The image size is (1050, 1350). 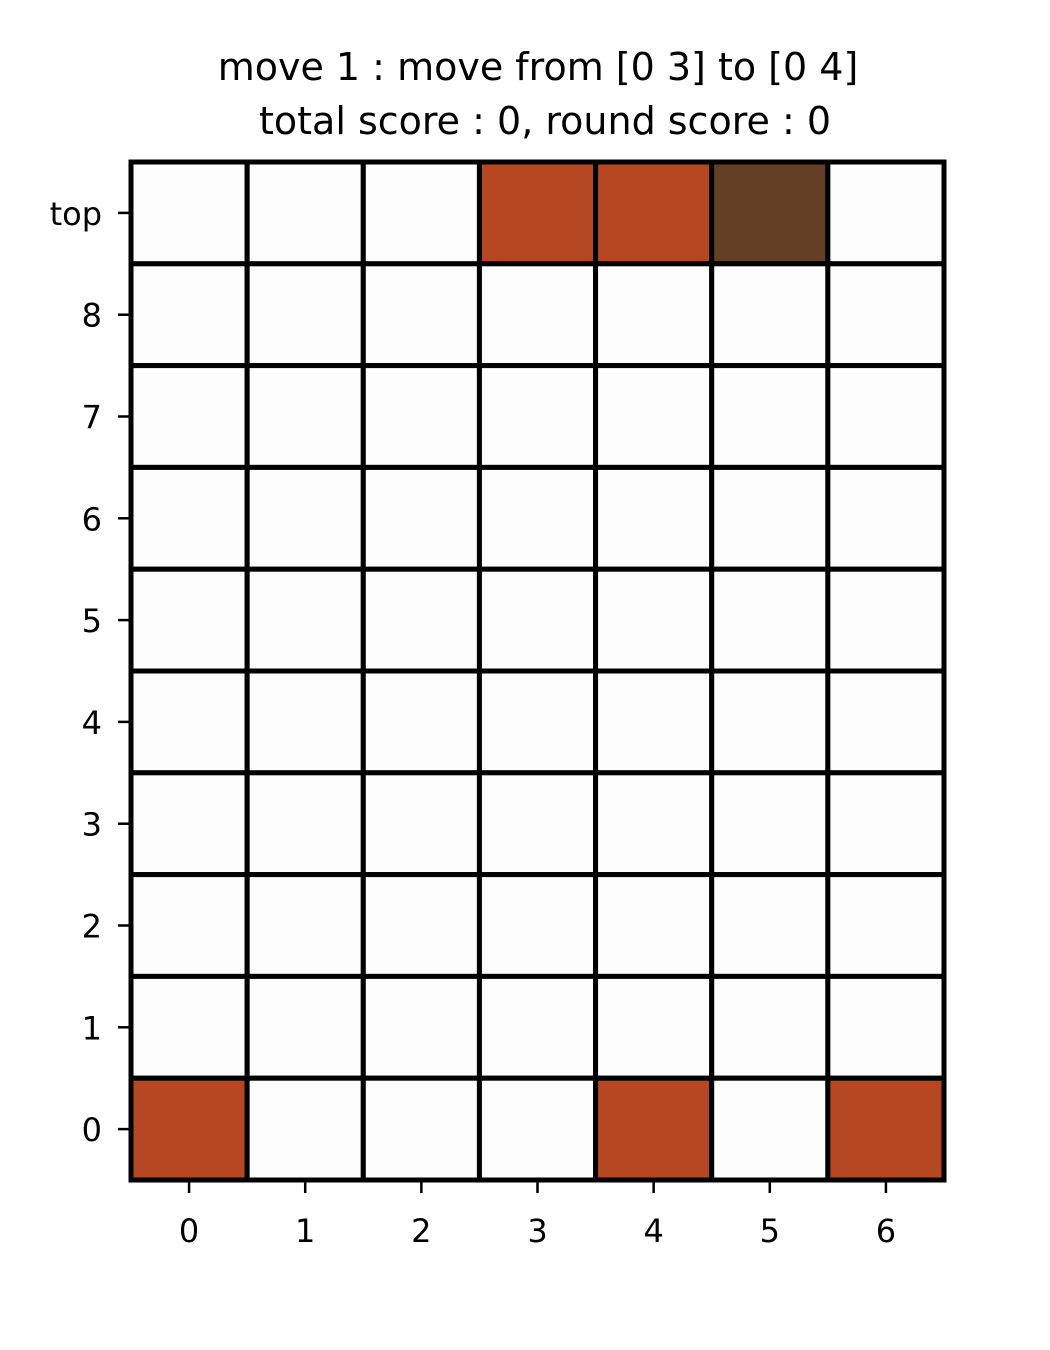 I want to click on column-label: 1, so click(x=305, y=1231).